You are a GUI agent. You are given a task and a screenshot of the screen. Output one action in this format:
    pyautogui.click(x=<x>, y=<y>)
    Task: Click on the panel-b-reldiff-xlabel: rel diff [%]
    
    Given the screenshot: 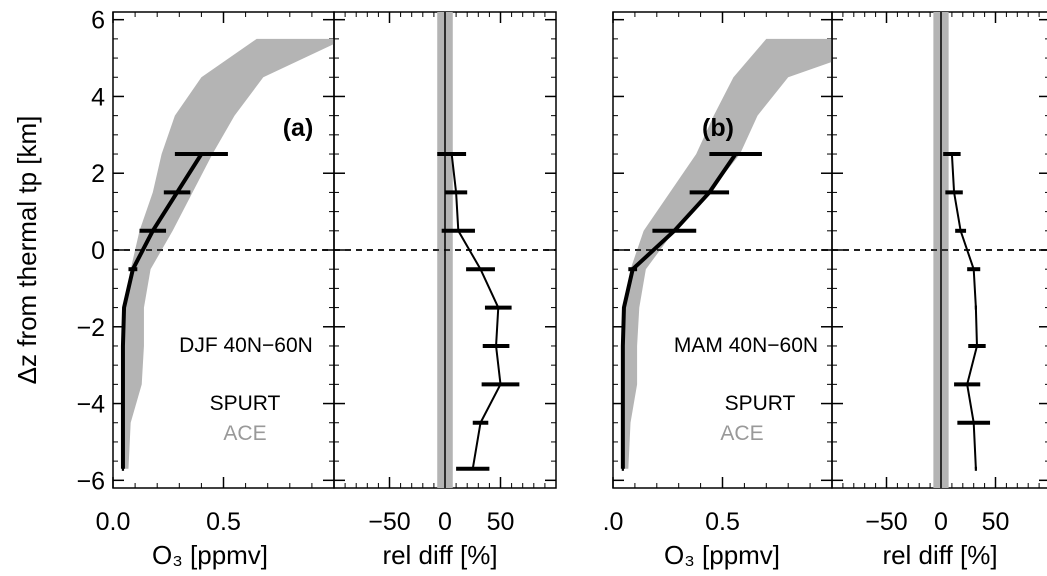 What is the action you would take?
    pyautogui.click(x=939, y=555)
    